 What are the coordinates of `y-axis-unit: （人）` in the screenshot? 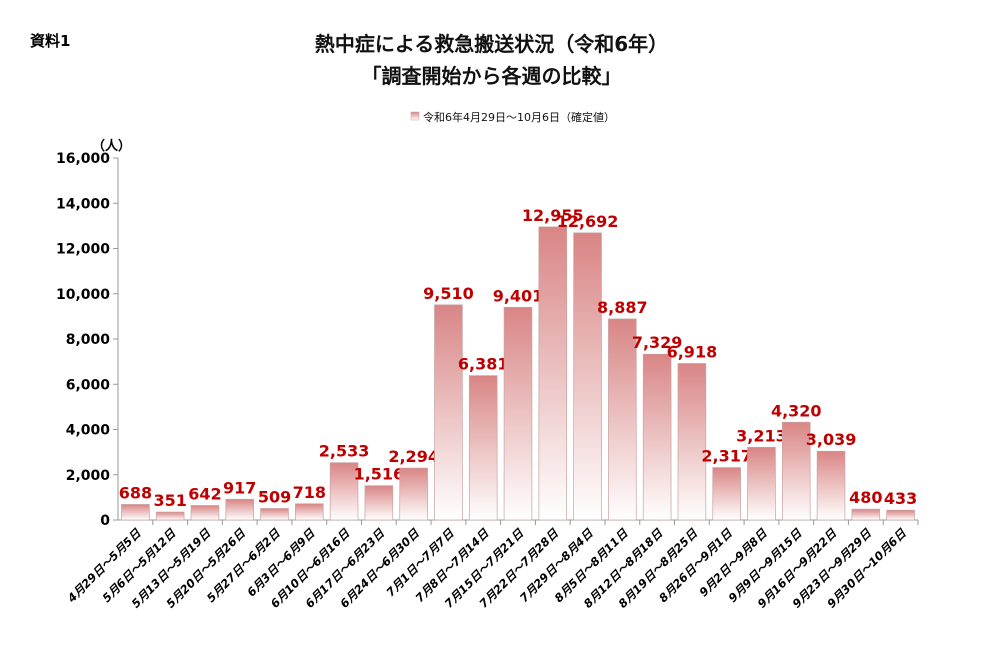 It's located at (111, 146).